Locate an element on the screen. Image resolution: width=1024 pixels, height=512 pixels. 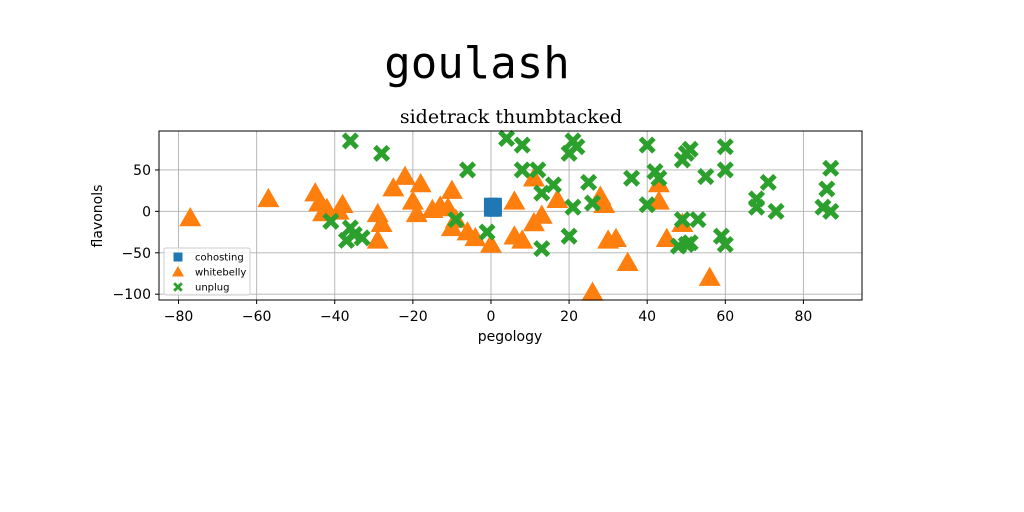
x-tick-label: −60 is located at coordinates (257, 317).